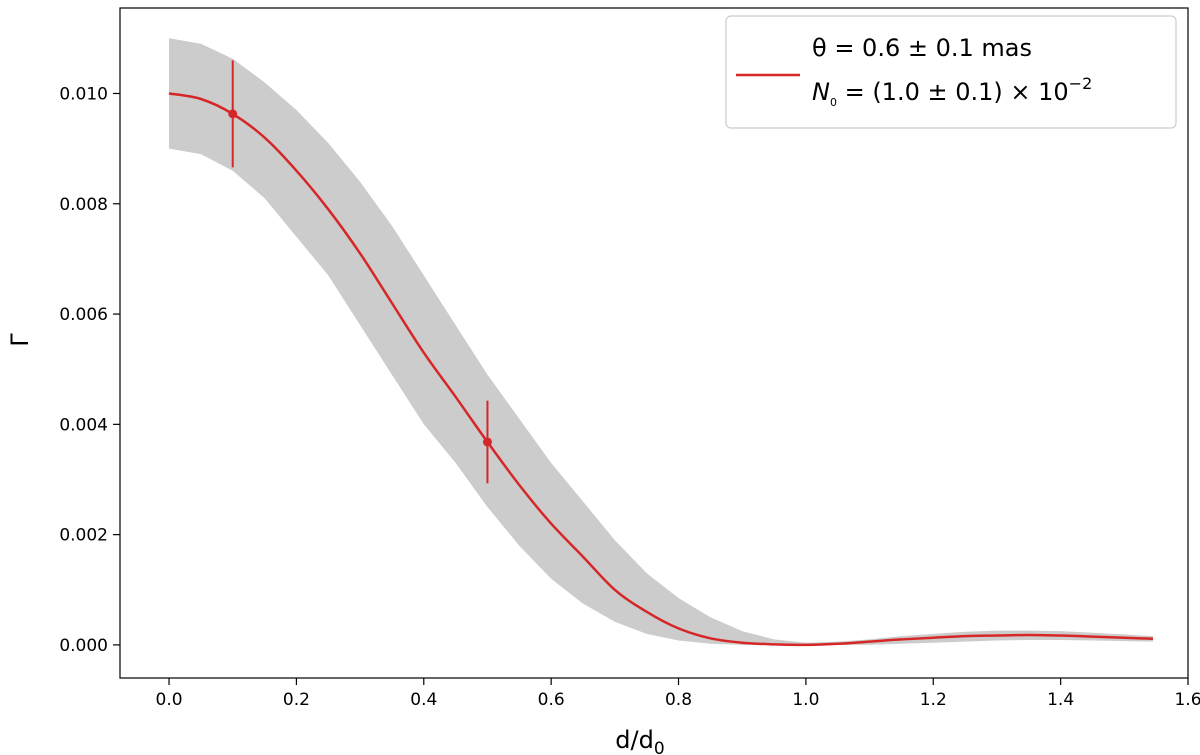 The image size is (1200, 755). I want to click on x-tick-label: 1.2, so click(933, 700).